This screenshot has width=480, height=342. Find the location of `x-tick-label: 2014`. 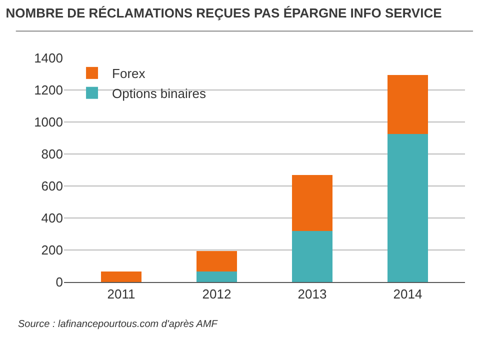

x-tick-label: 2014 is located at coordinates (407, 294).